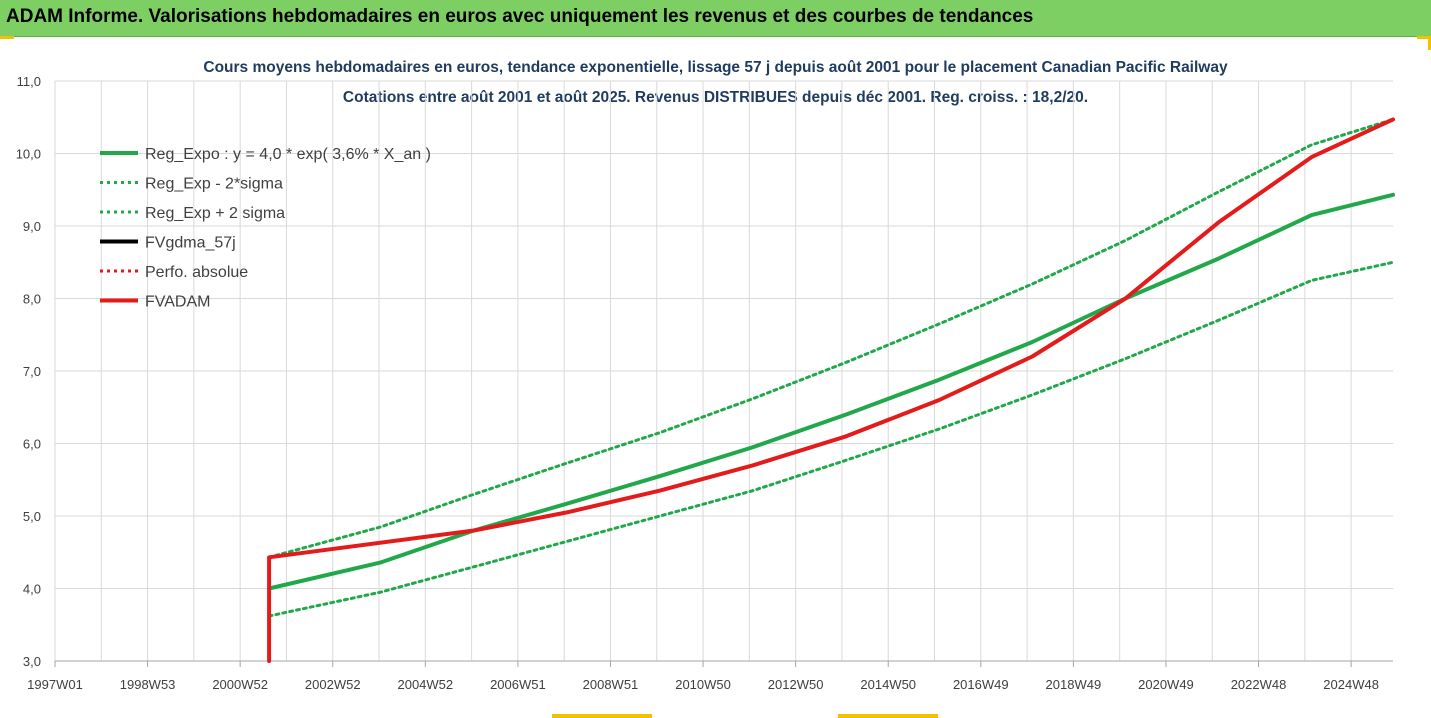 Image resolution: width=1431 pixels, height=718 pixels. I want to click on corner-marker-top-right, so click(1424, 37).